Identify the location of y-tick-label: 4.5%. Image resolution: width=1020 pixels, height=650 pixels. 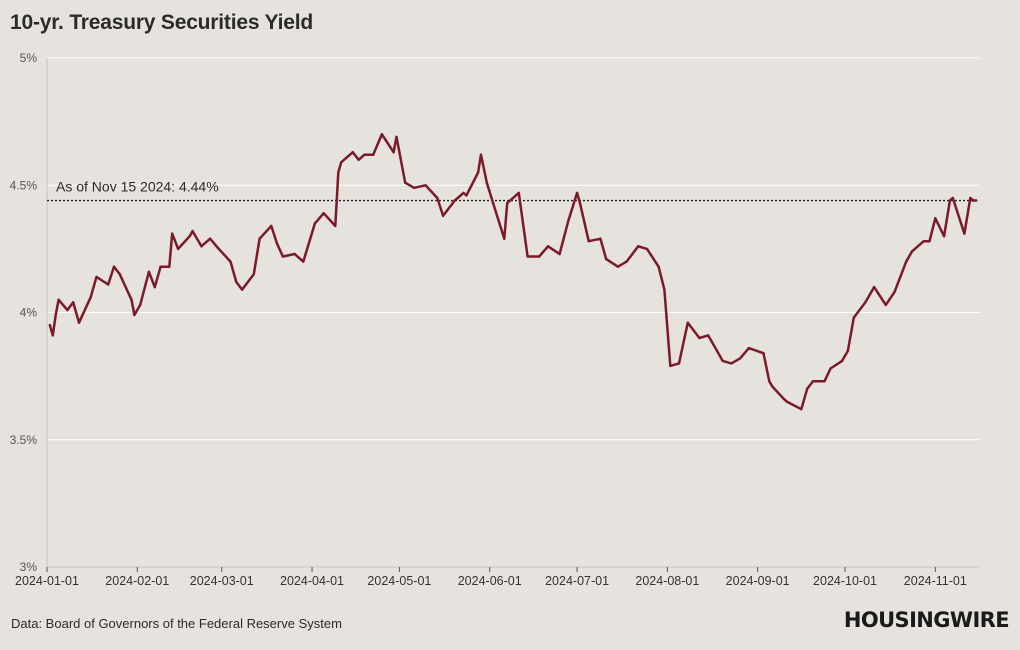
(24, 185).